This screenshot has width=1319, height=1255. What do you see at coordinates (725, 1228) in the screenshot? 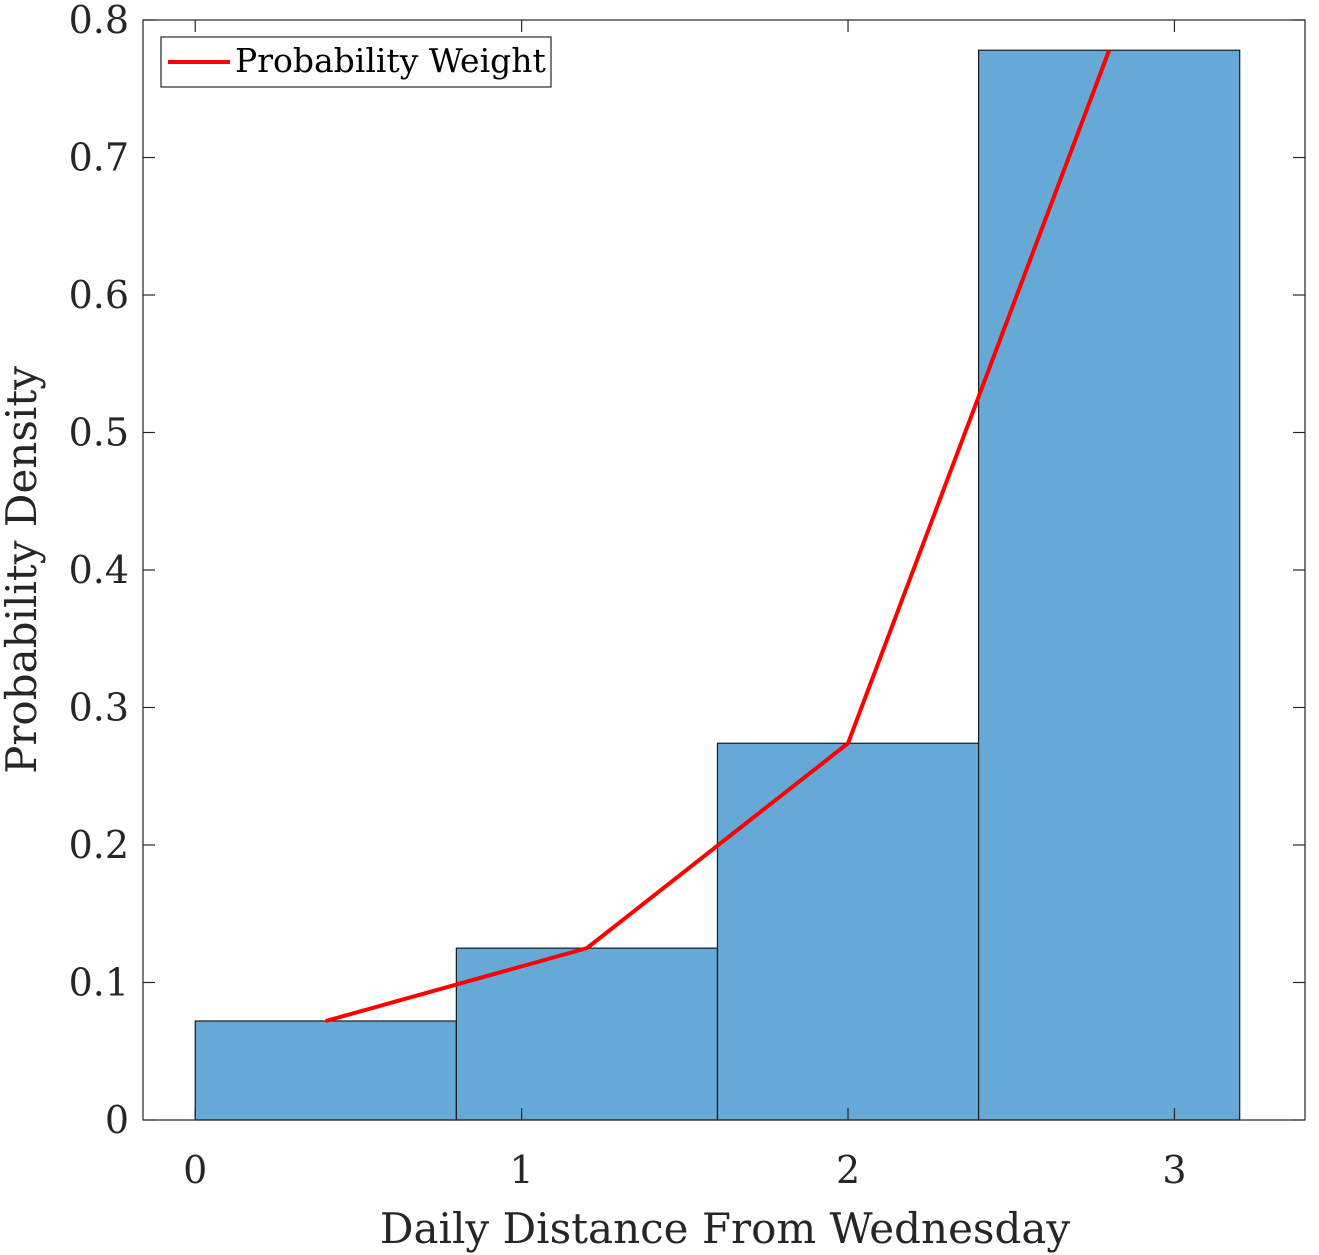
I see `x-axis-label: Daily Distance From Wednesday` at bounding box center [725, 1228].